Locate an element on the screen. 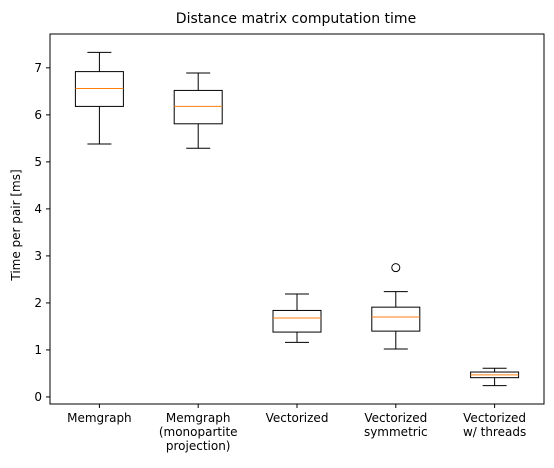  y-tick-label: 2 is located at coordinates (38, 303).